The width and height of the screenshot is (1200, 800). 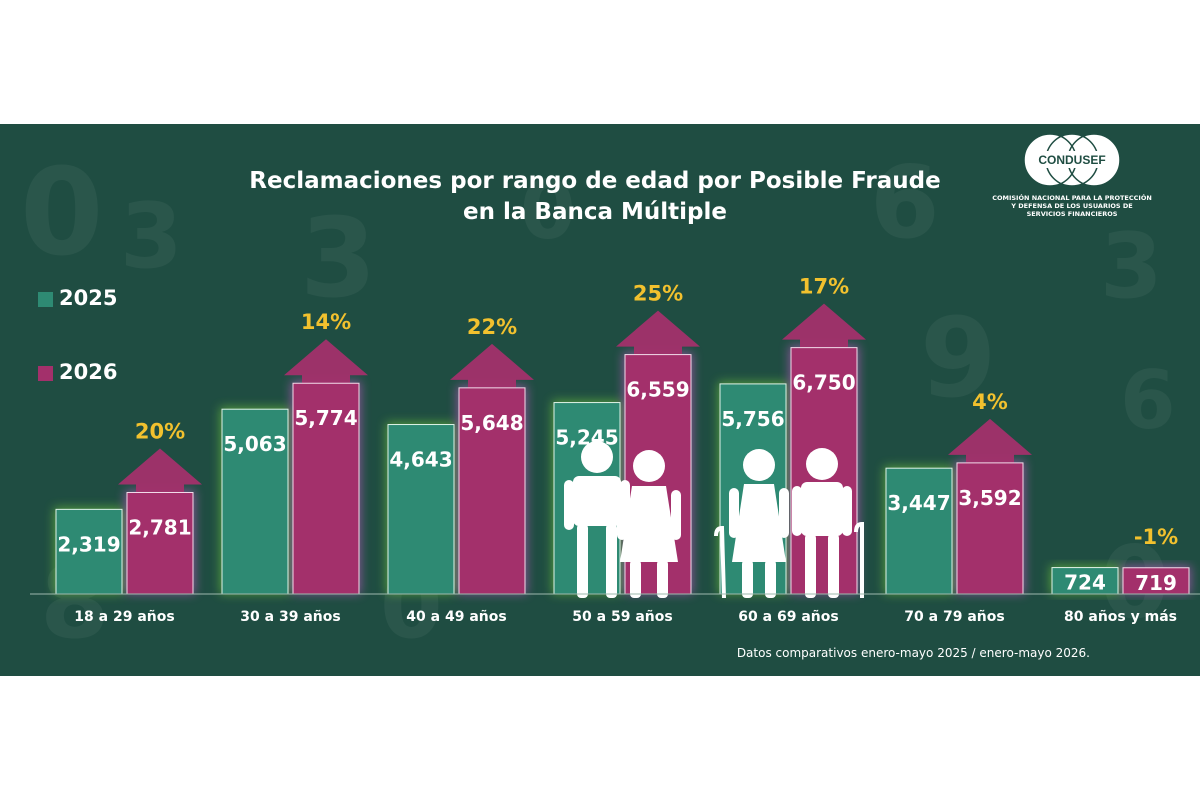 I want to click on legend-swatch-2026, so click(x=45, y=373).